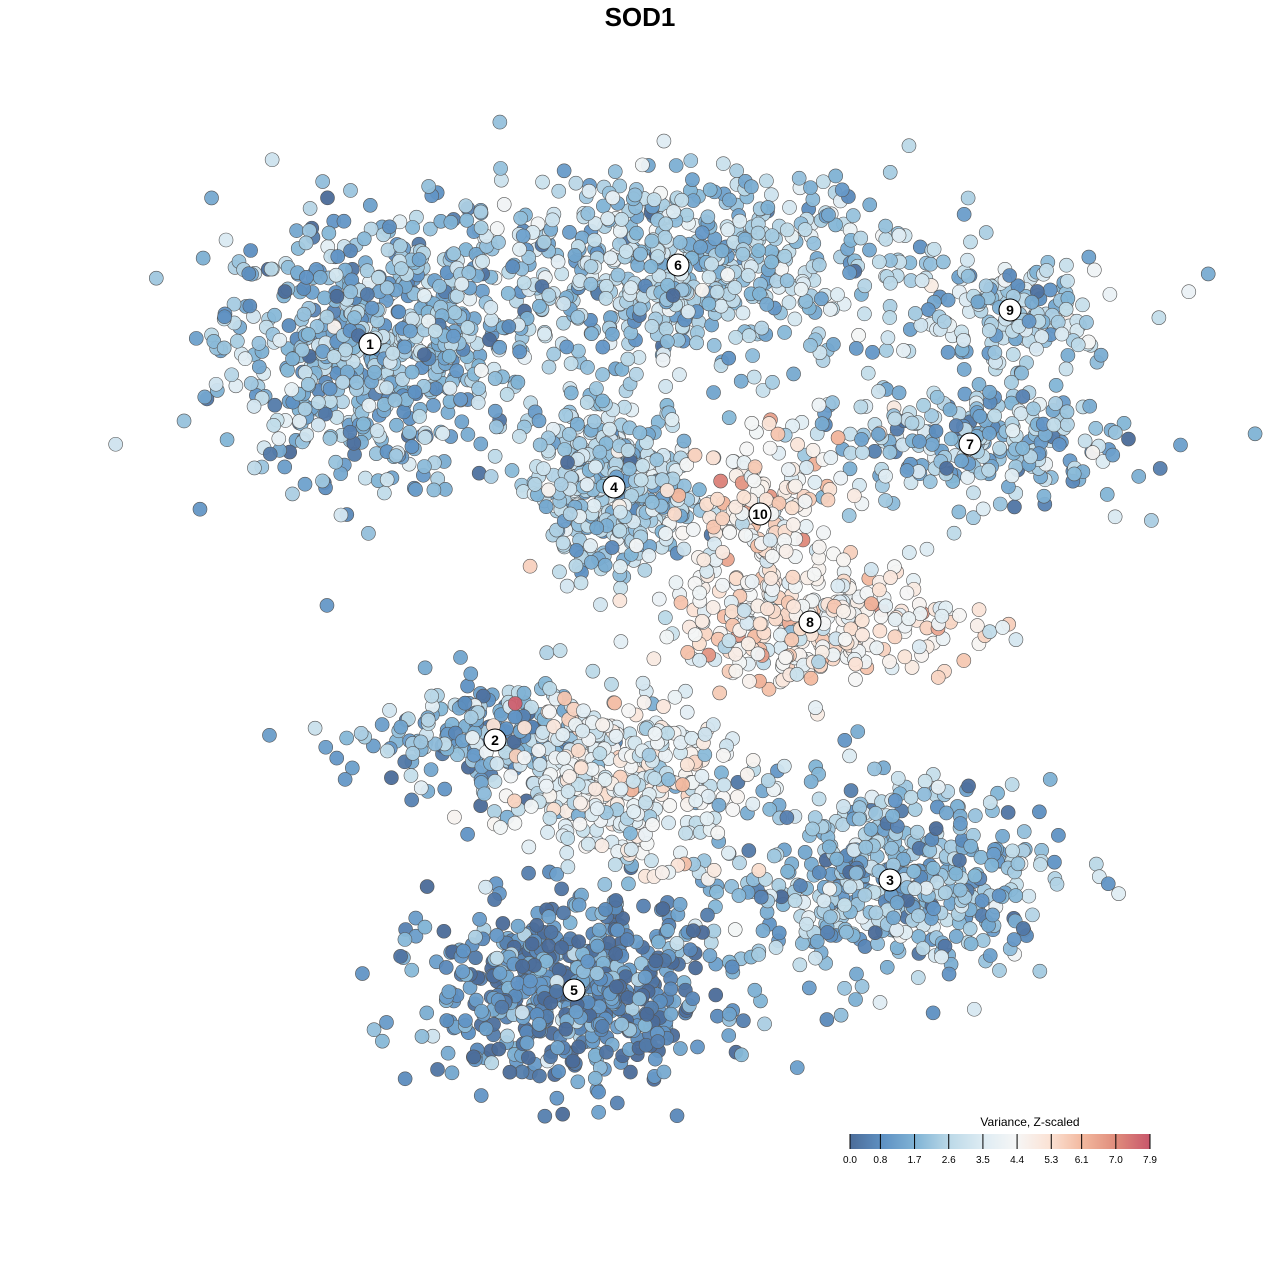 This screenshot has height=1280, width=1280. I want to click on cluster-label-text: 3, so click(890, 880).